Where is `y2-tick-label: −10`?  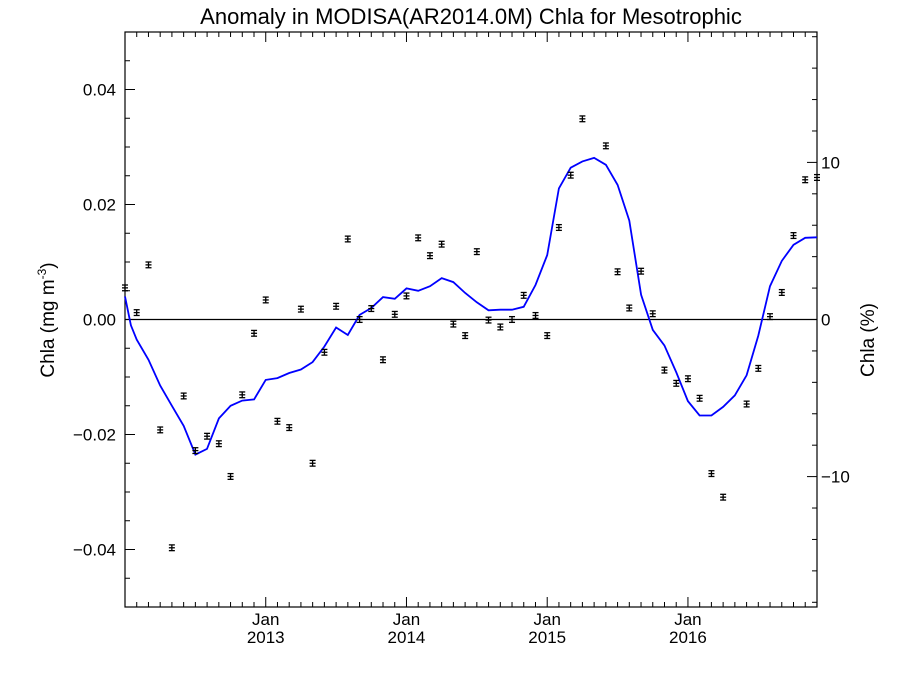
y2-tick-label: −10 is located at coordinates (835, 477).